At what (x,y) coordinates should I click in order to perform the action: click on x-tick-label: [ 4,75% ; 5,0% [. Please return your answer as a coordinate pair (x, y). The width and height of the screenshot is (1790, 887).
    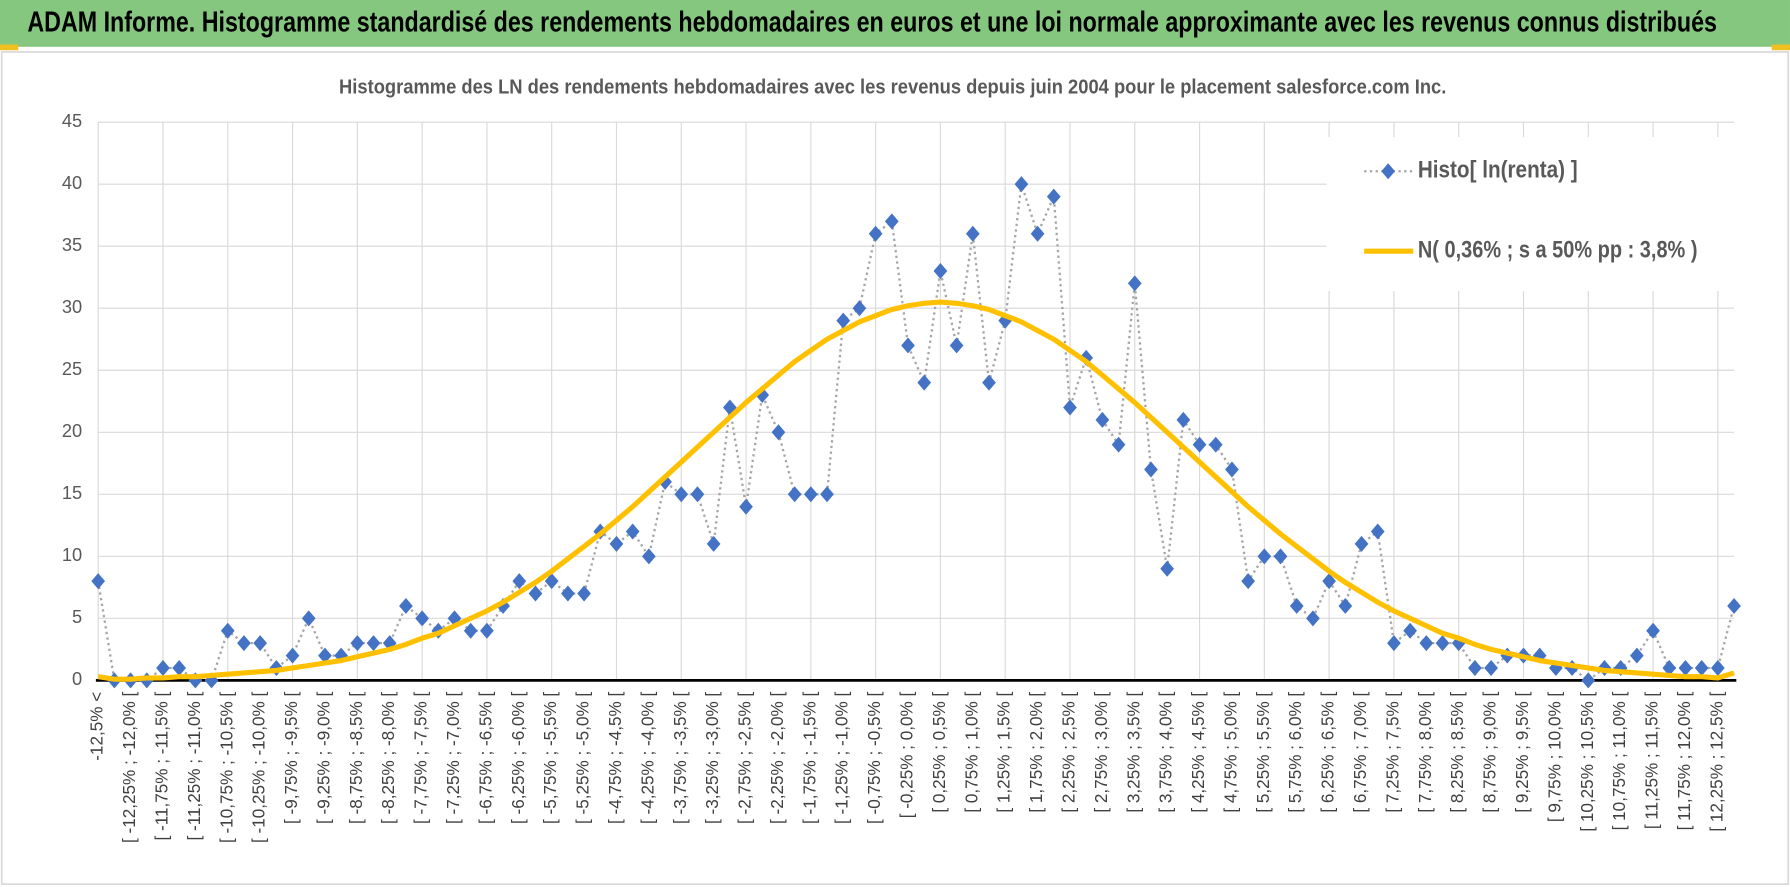
    Looking at the image, I should click on (1230, 752).